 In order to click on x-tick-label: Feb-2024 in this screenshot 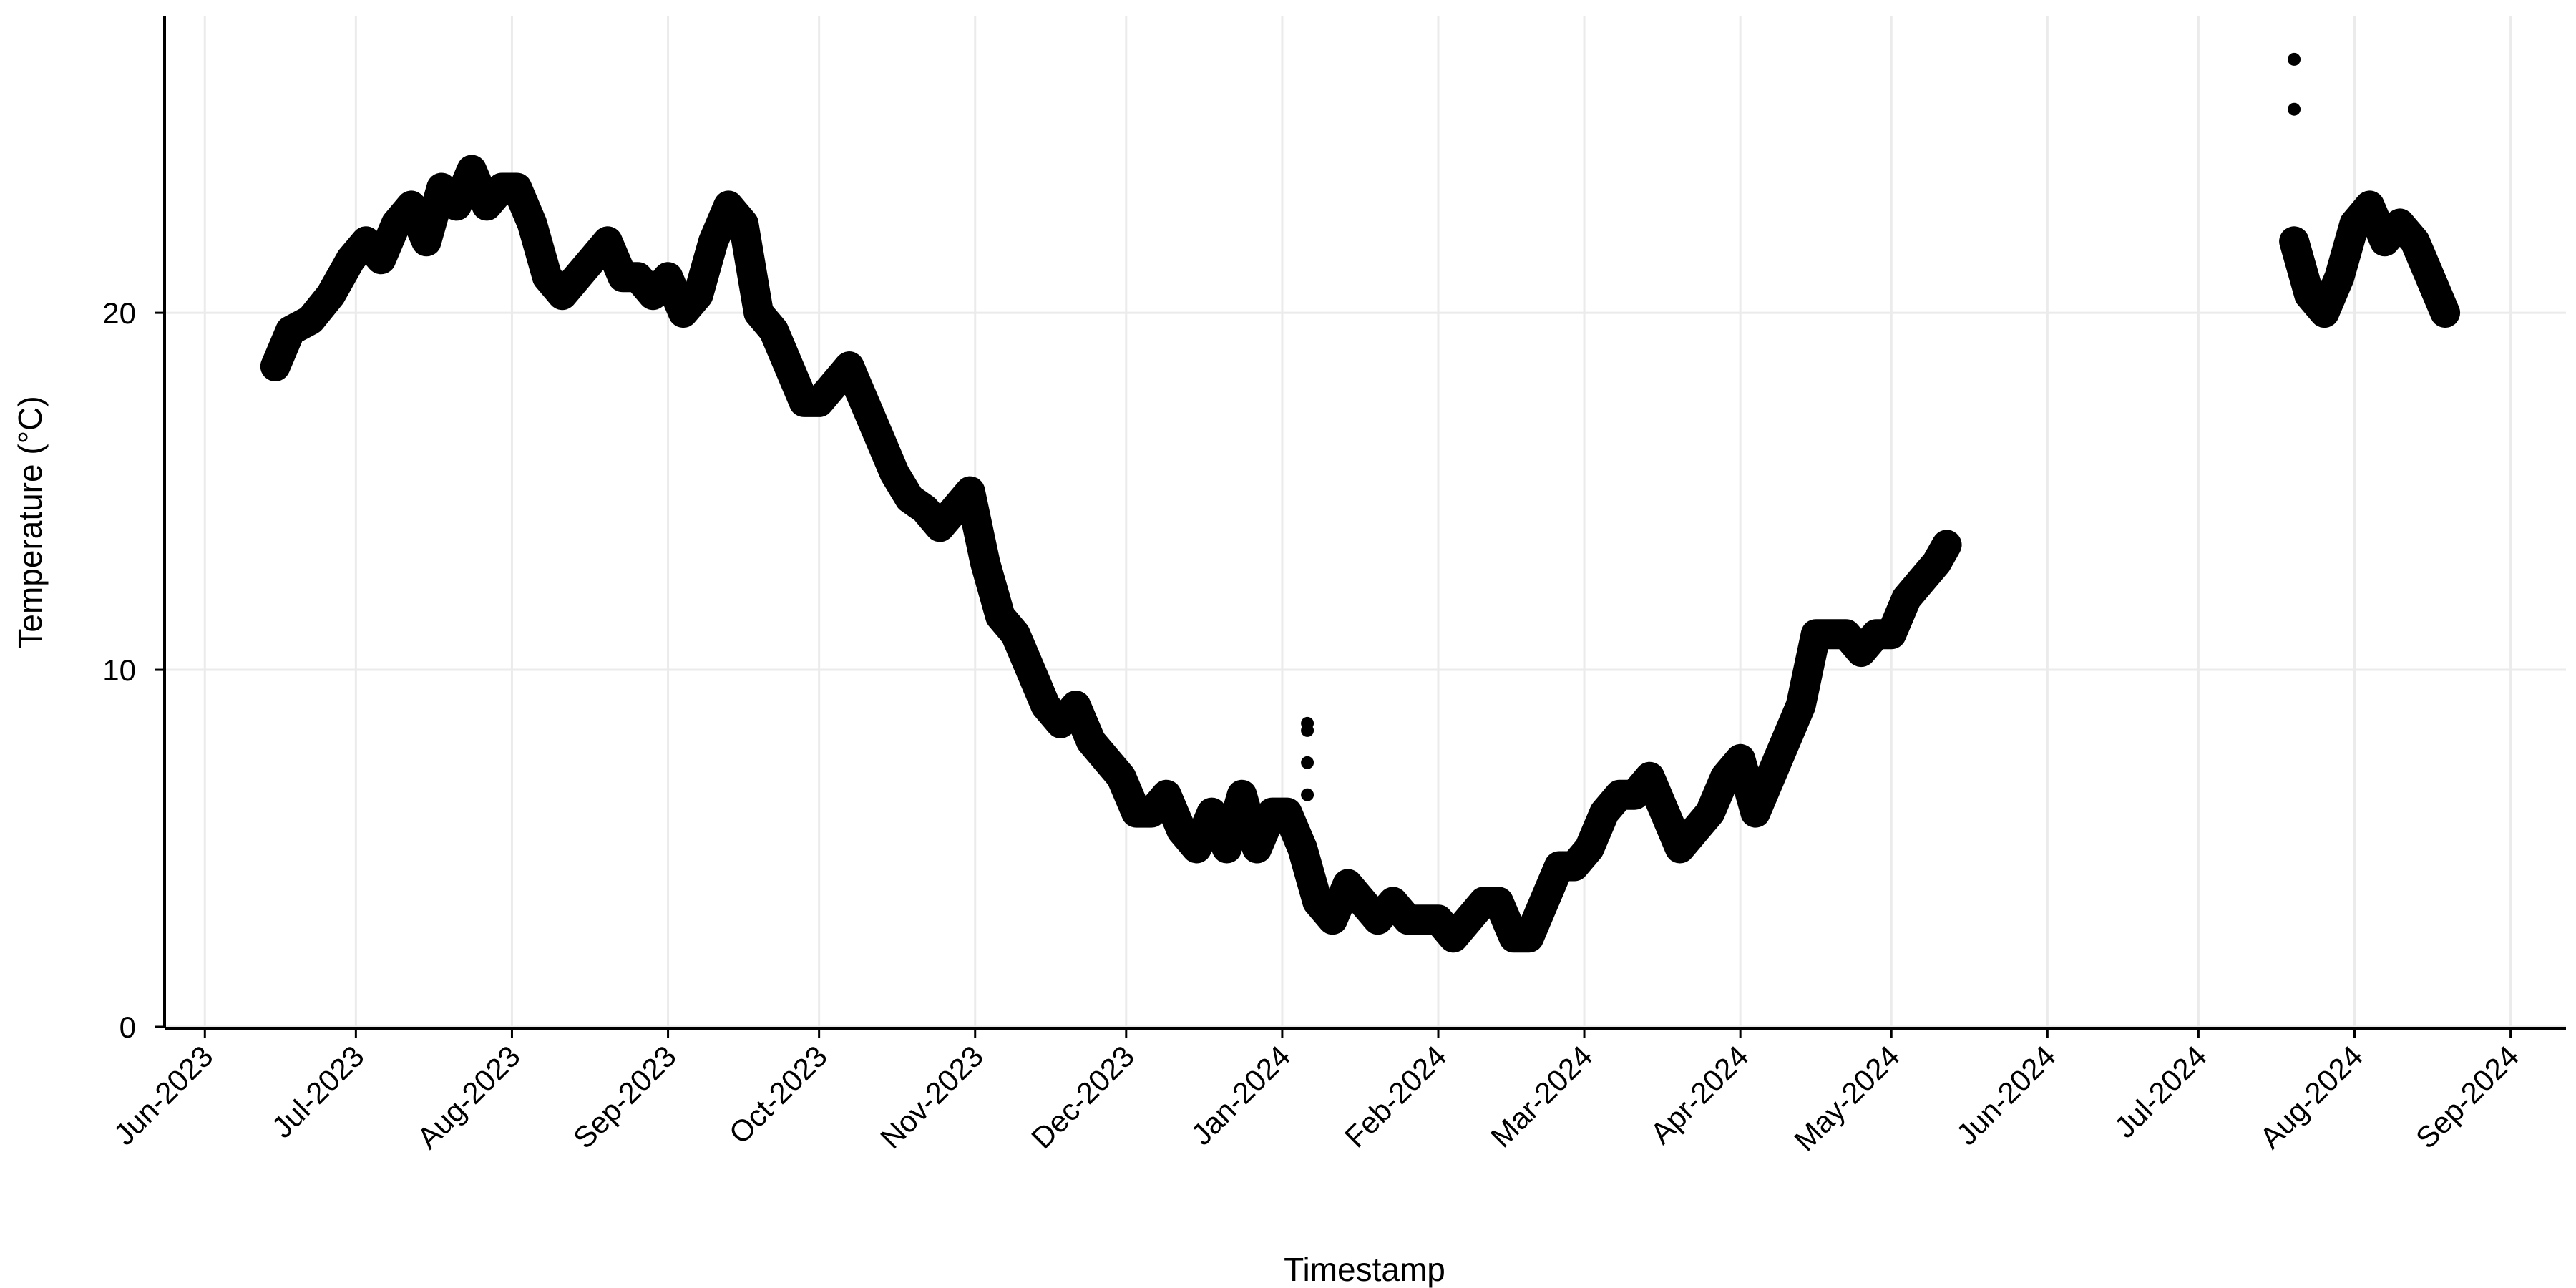, I will do `click(1395, 1096)`.